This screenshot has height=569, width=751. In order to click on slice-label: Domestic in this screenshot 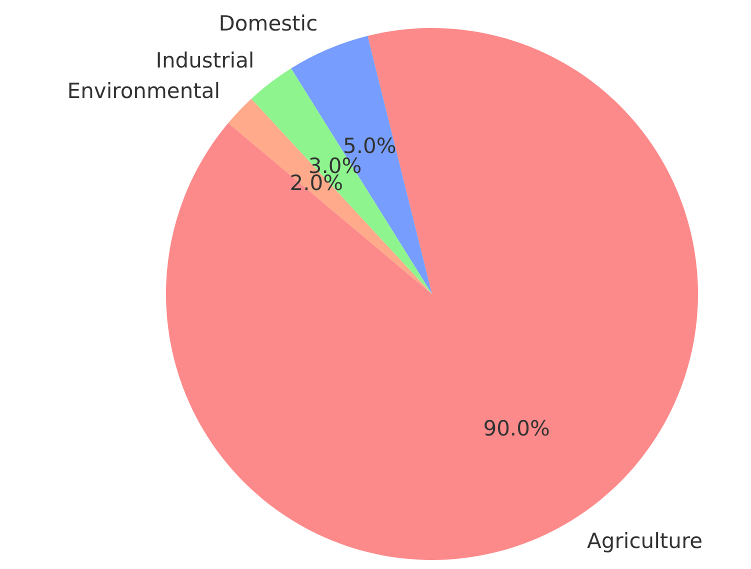, I will do `click(268, 24)`.